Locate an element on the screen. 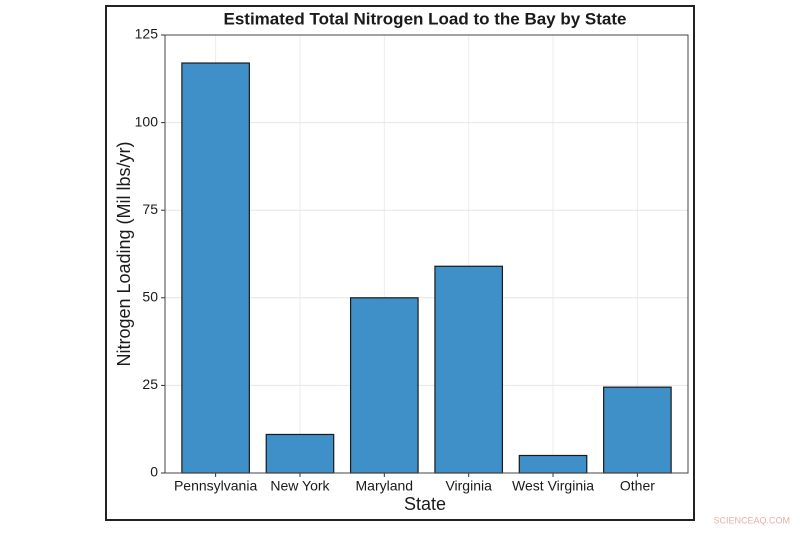 The height and width of the screenshot is (535, 800). x-tick-label: Pennsylvania is located at coordinates (215, 486).